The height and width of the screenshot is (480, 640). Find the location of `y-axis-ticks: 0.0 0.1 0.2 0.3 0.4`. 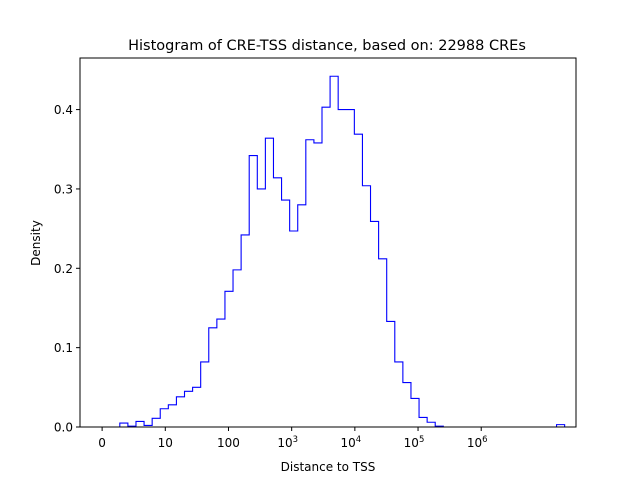

y-axis-ticks: 0.0 0.1 0.2 0.3 0.4 is located at coordinates (67, 269).